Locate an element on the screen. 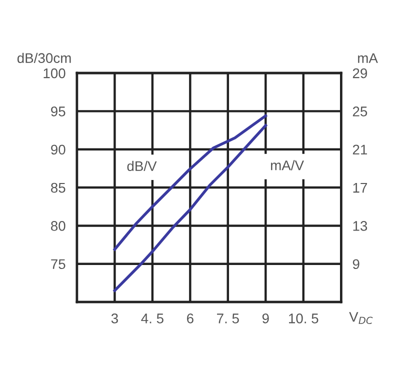 The image size is (416, 367). line-series is located at coordinates (190, 182).